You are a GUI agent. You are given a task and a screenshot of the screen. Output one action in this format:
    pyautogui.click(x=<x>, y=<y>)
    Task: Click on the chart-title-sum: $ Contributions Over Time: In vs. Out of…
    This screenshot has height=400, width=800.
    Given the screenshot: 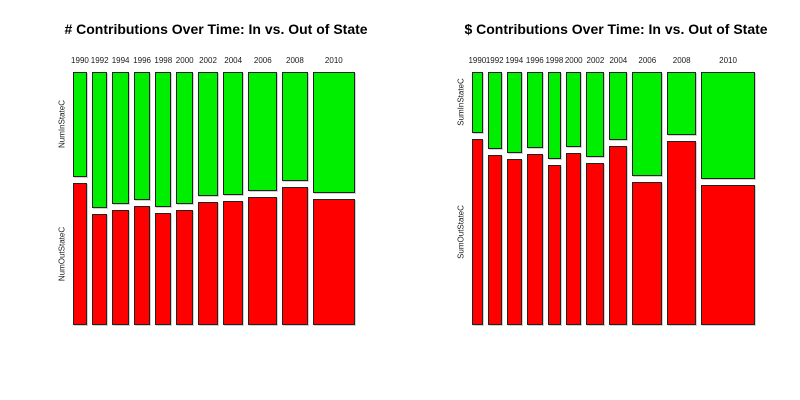 What is the action you would take?
    pyautogui.click(x=616, y=29)
    